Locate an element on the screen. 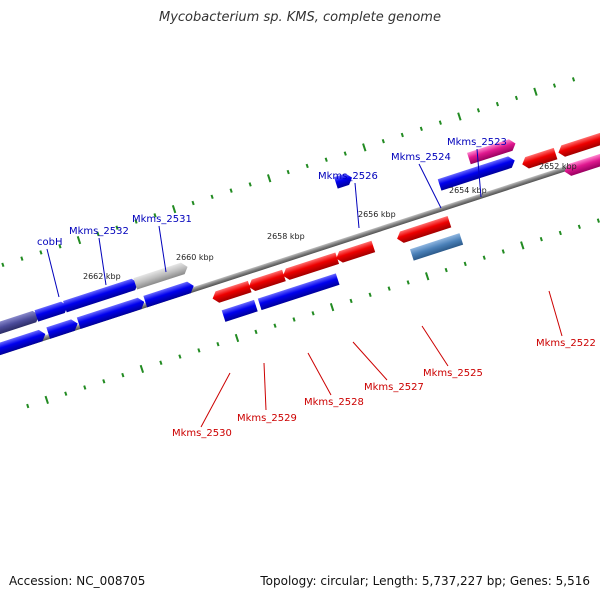 The image size is (600, 600). label-Mkms_2527: Mkms_2527 is located at coordinates (394, 387).